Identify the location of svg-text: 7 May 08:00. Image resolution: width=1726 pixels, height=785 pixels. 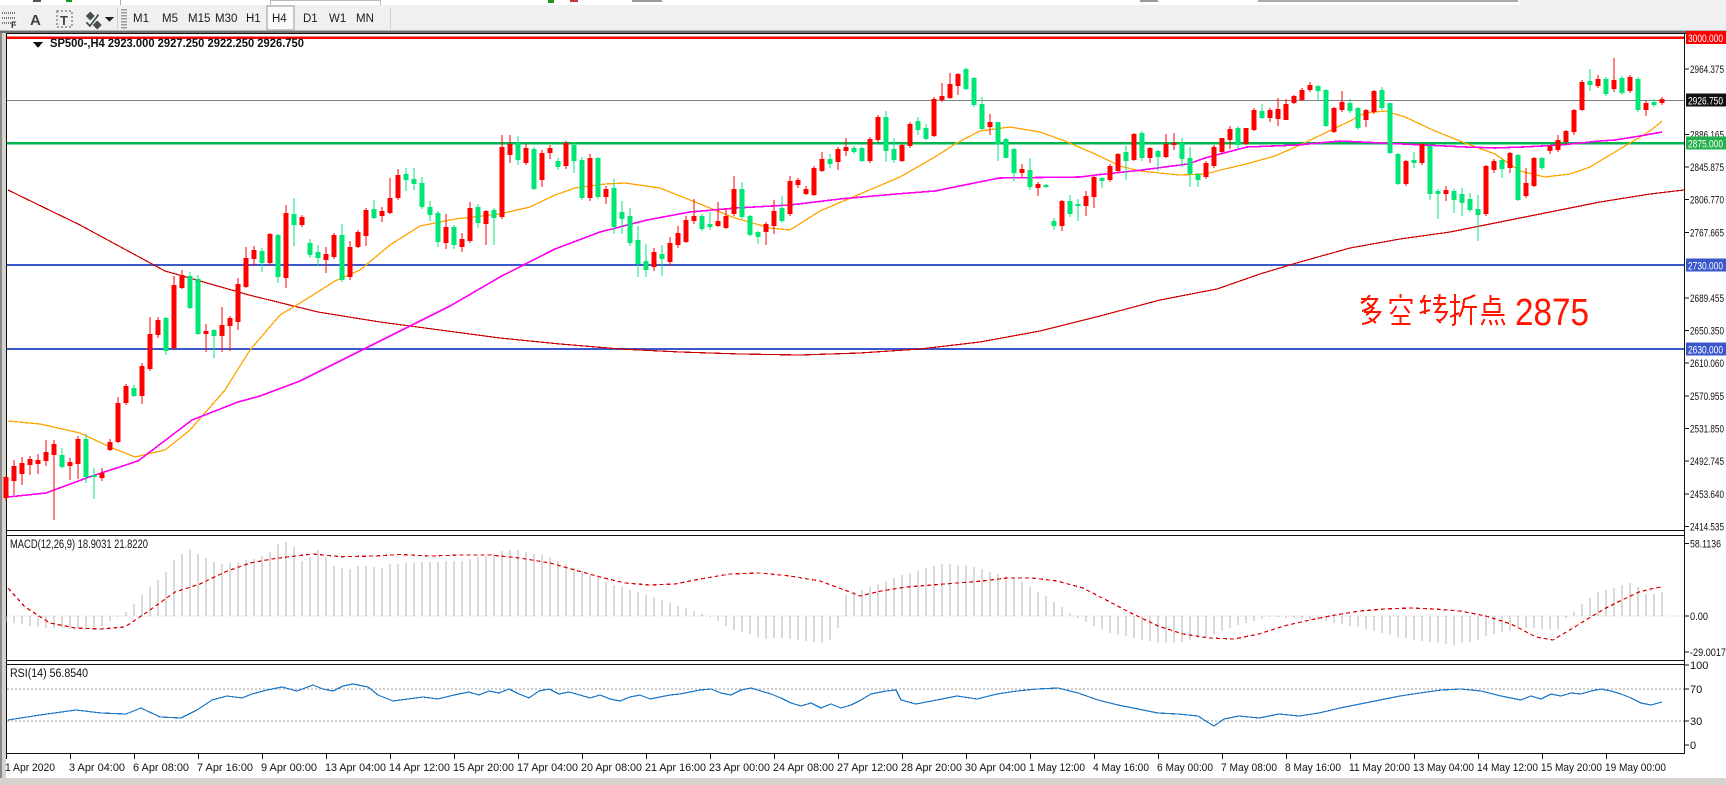
(1249, 768).